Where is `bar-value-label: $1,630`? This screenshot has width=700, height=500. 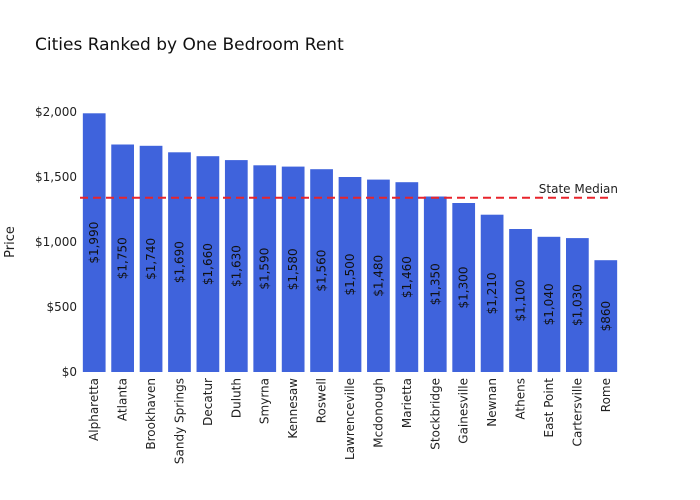
bar-value-label: $1,630 is located at coordinates (236, 266).